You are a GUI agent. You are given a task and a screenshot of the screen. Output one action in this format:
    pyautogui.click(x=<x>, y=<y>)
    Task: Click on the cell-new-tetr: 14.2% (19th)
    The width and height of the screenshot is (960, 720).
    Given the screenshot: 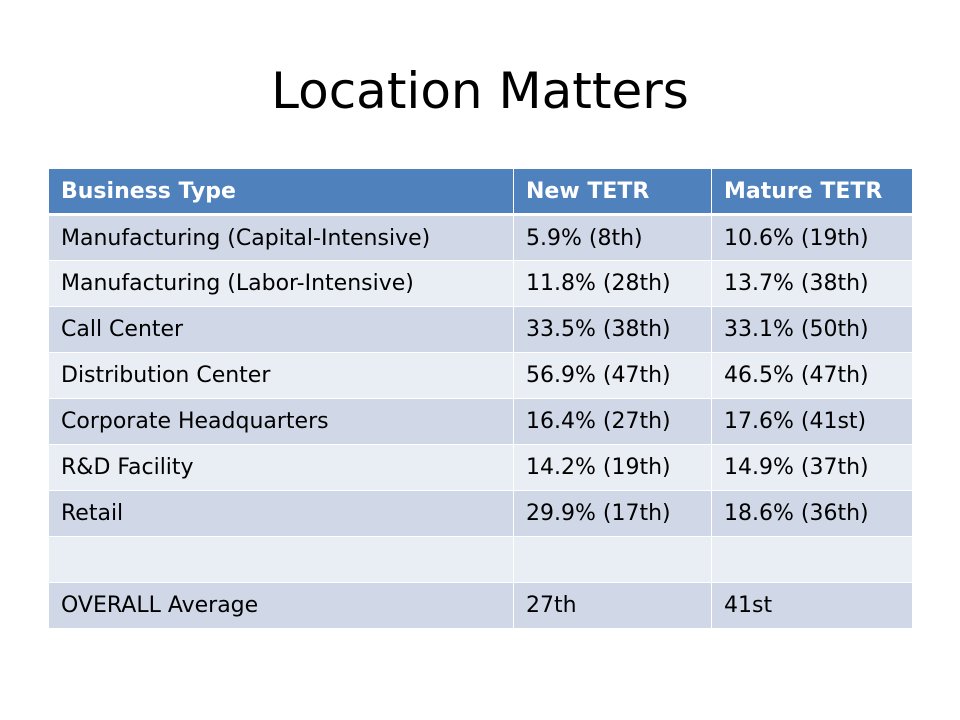 What is the action you would take?
    pyautogui.click(x=612, y=467)
    